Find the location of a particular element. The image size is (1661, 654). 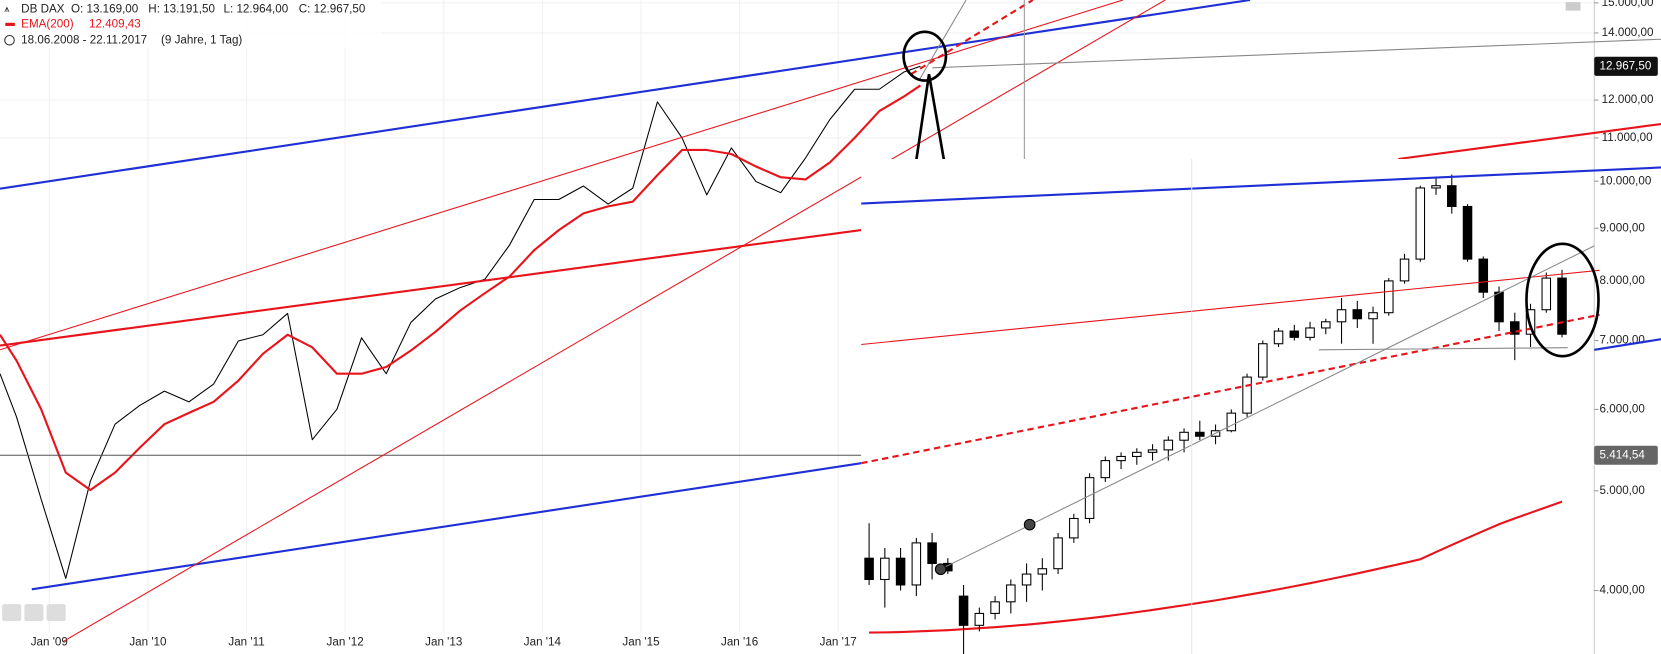

x-tick-label: Jan '10 is located at coordinates (148, 641).